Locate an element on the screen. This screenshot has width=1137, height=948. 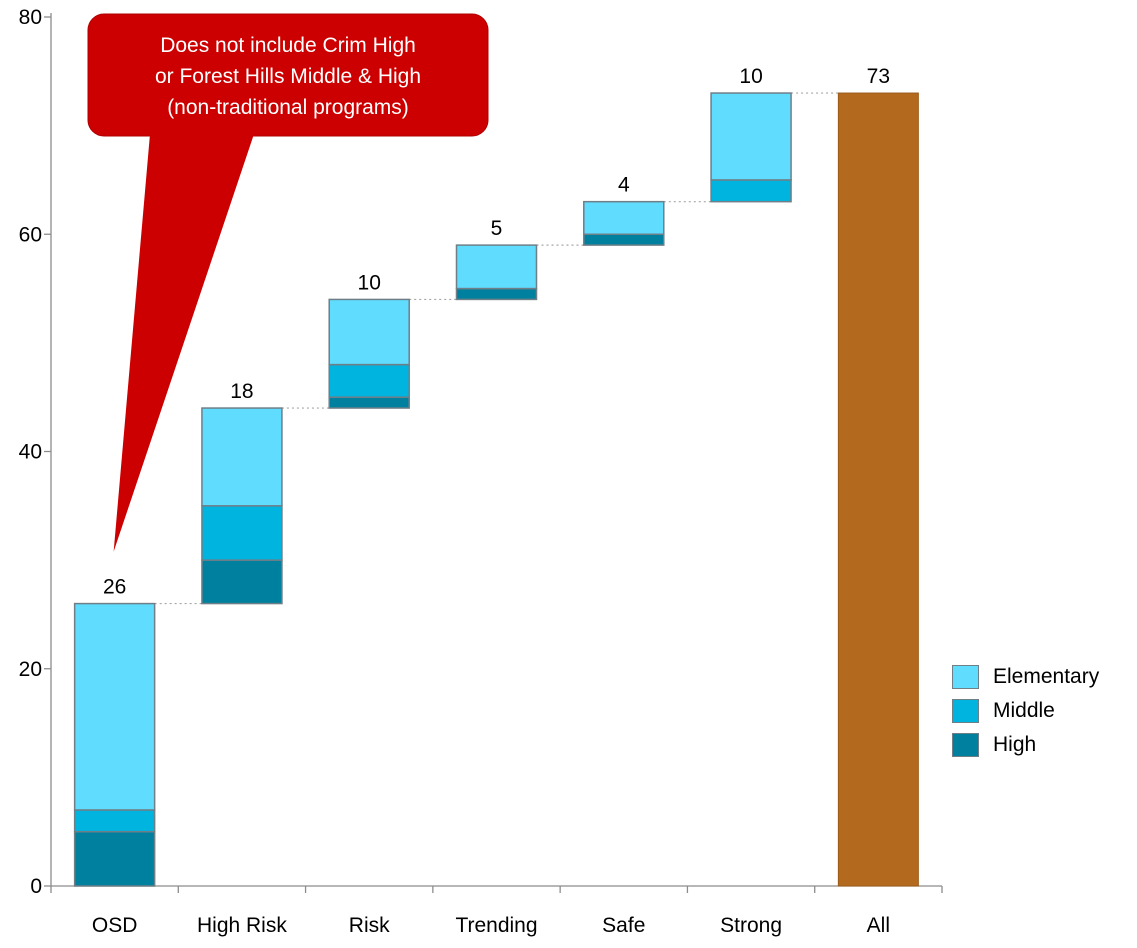
data-label-osd: 26 is located at coordinates (114, 587).